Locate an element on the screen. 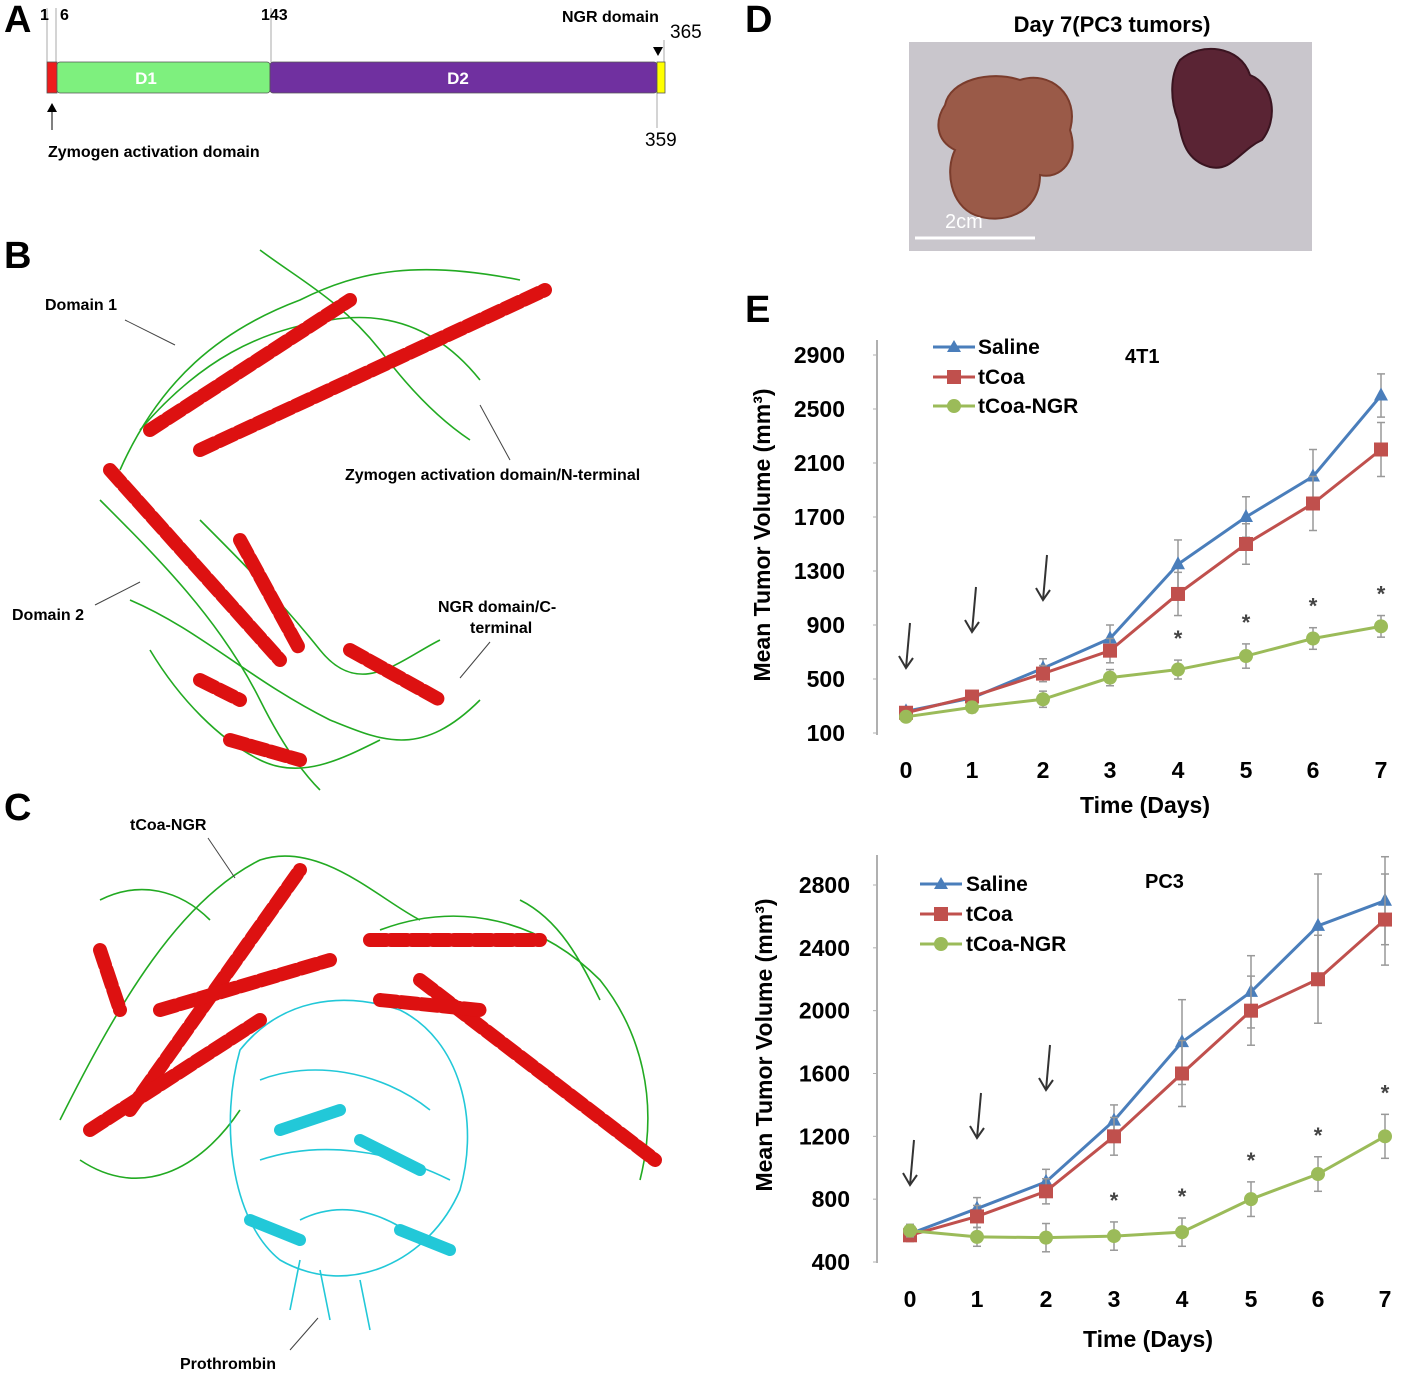 This screenshot has width=1422, height=1378. panel-d: D Day 7(PC3 tumors) 2cm is located at coordinates (1028, 125).